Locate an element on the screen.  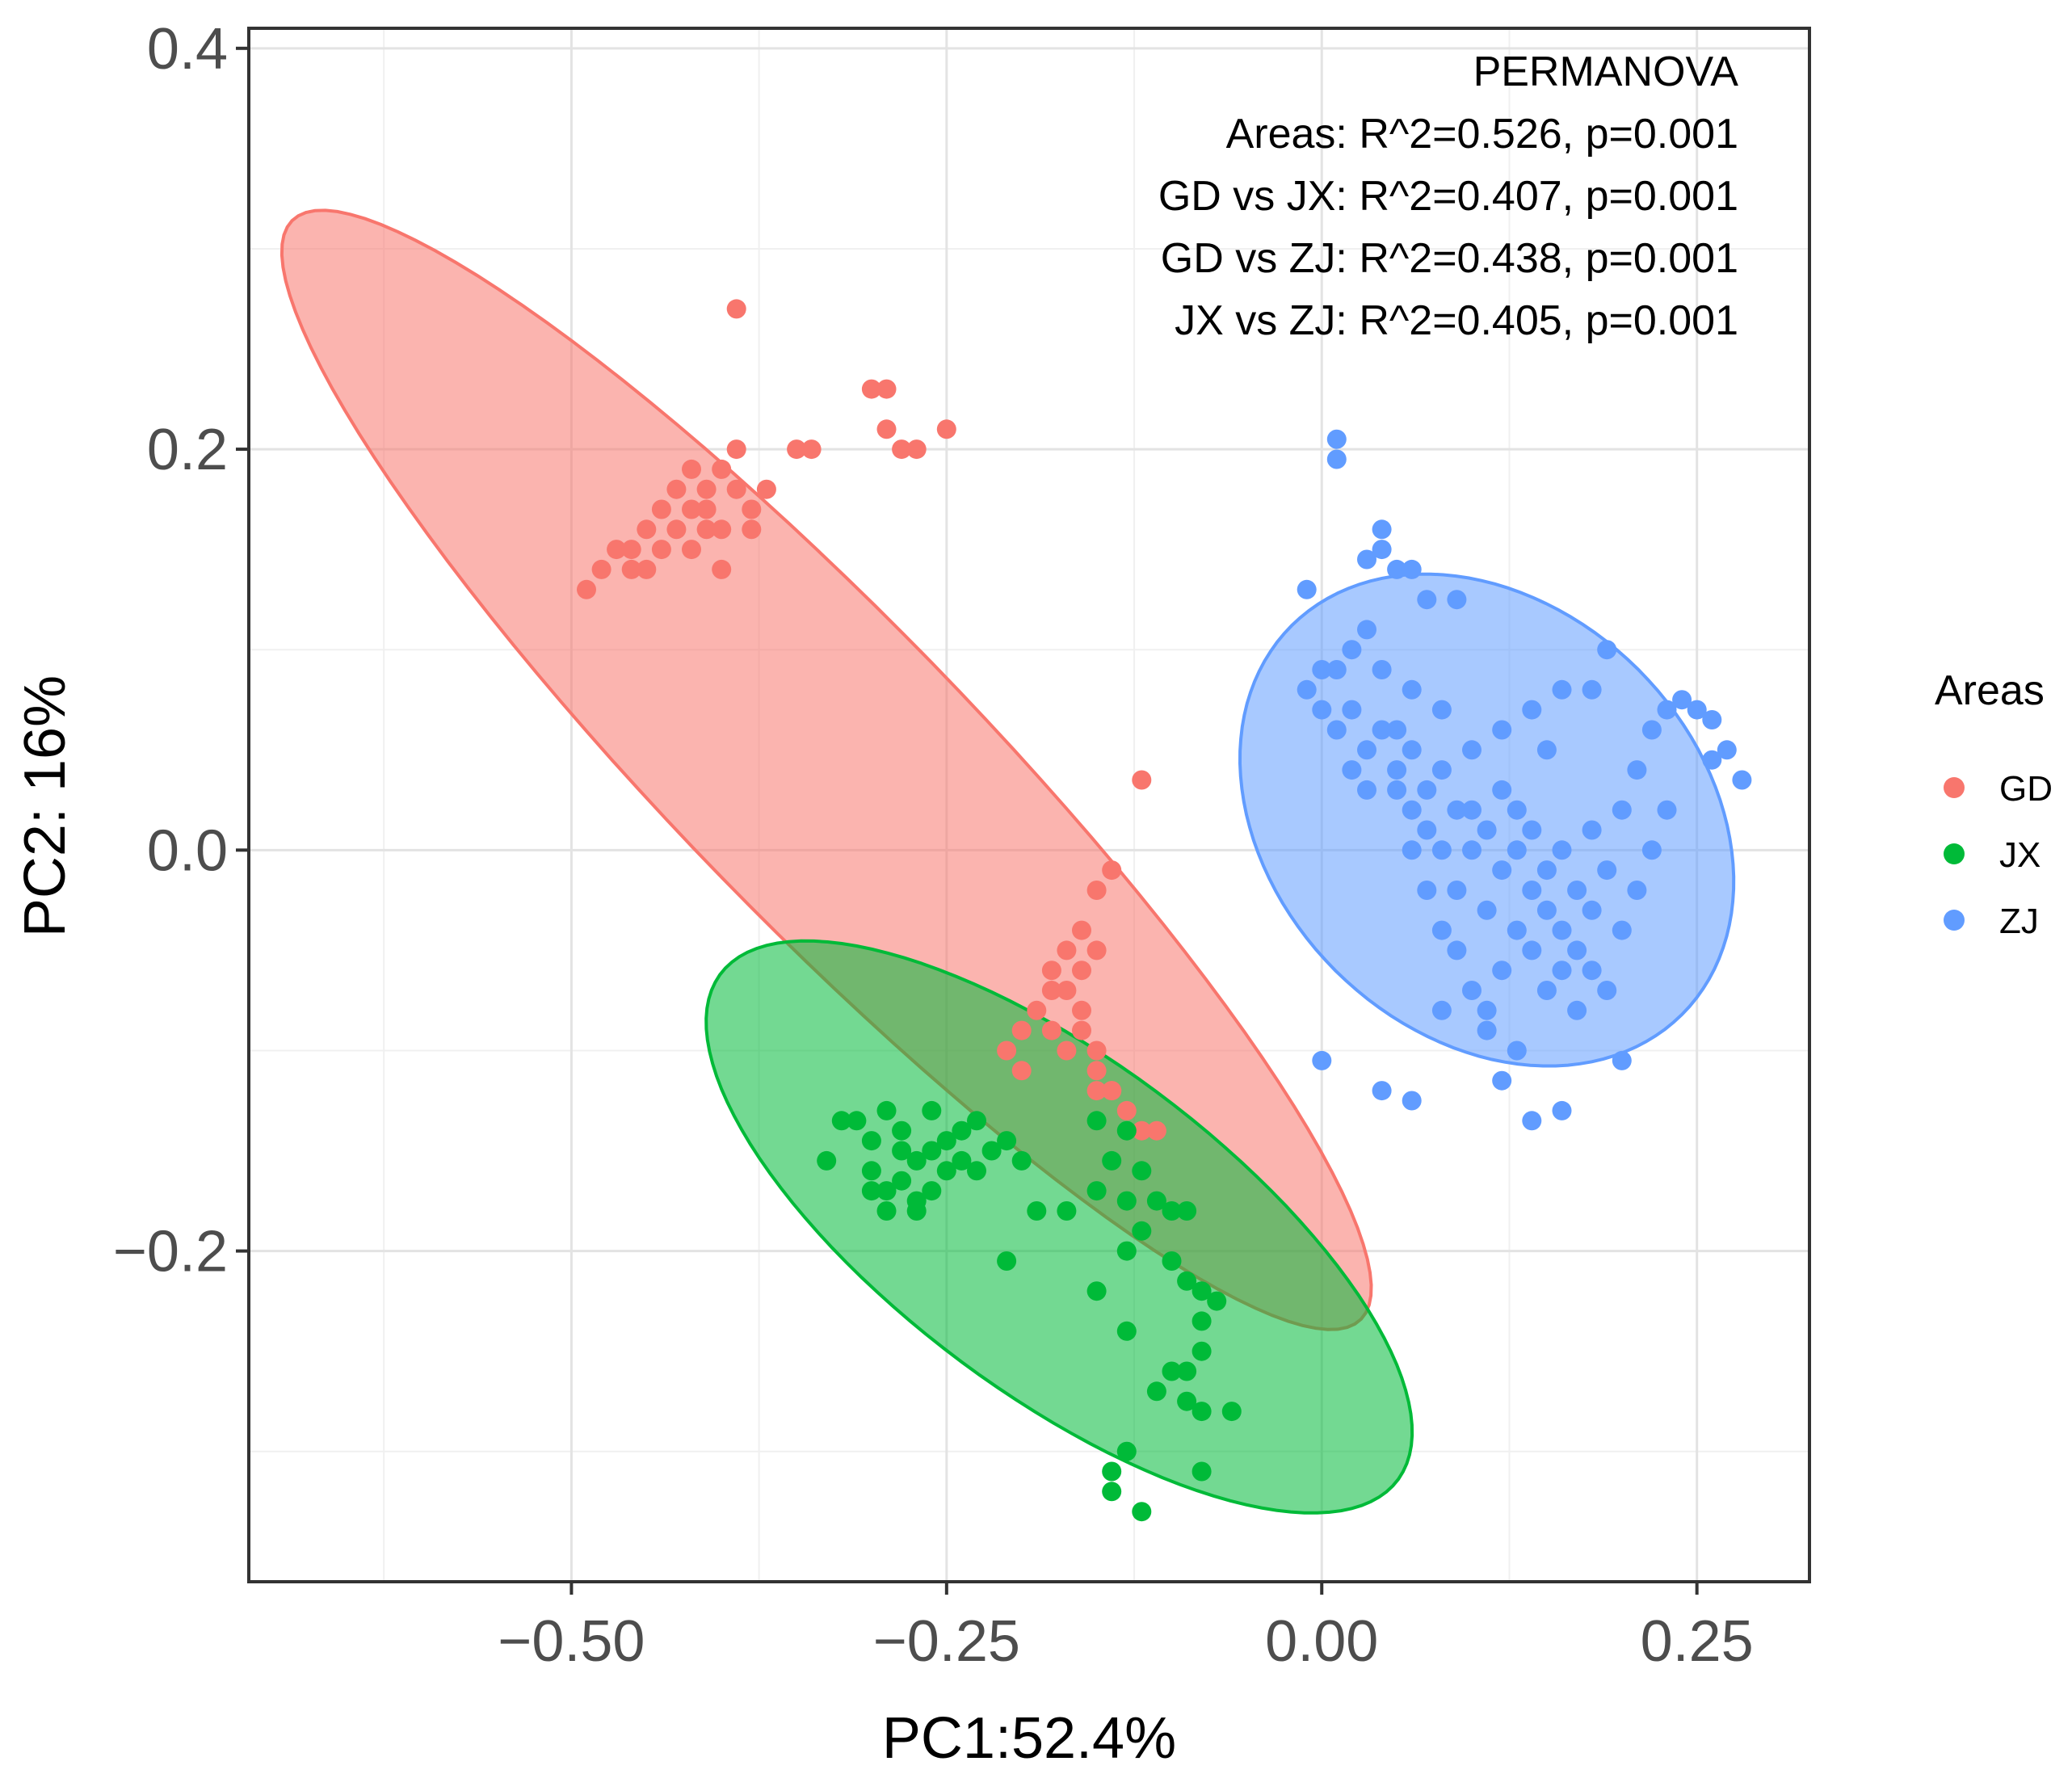
x-tick-label: −0.25 is located at coordinates (946, 1641).